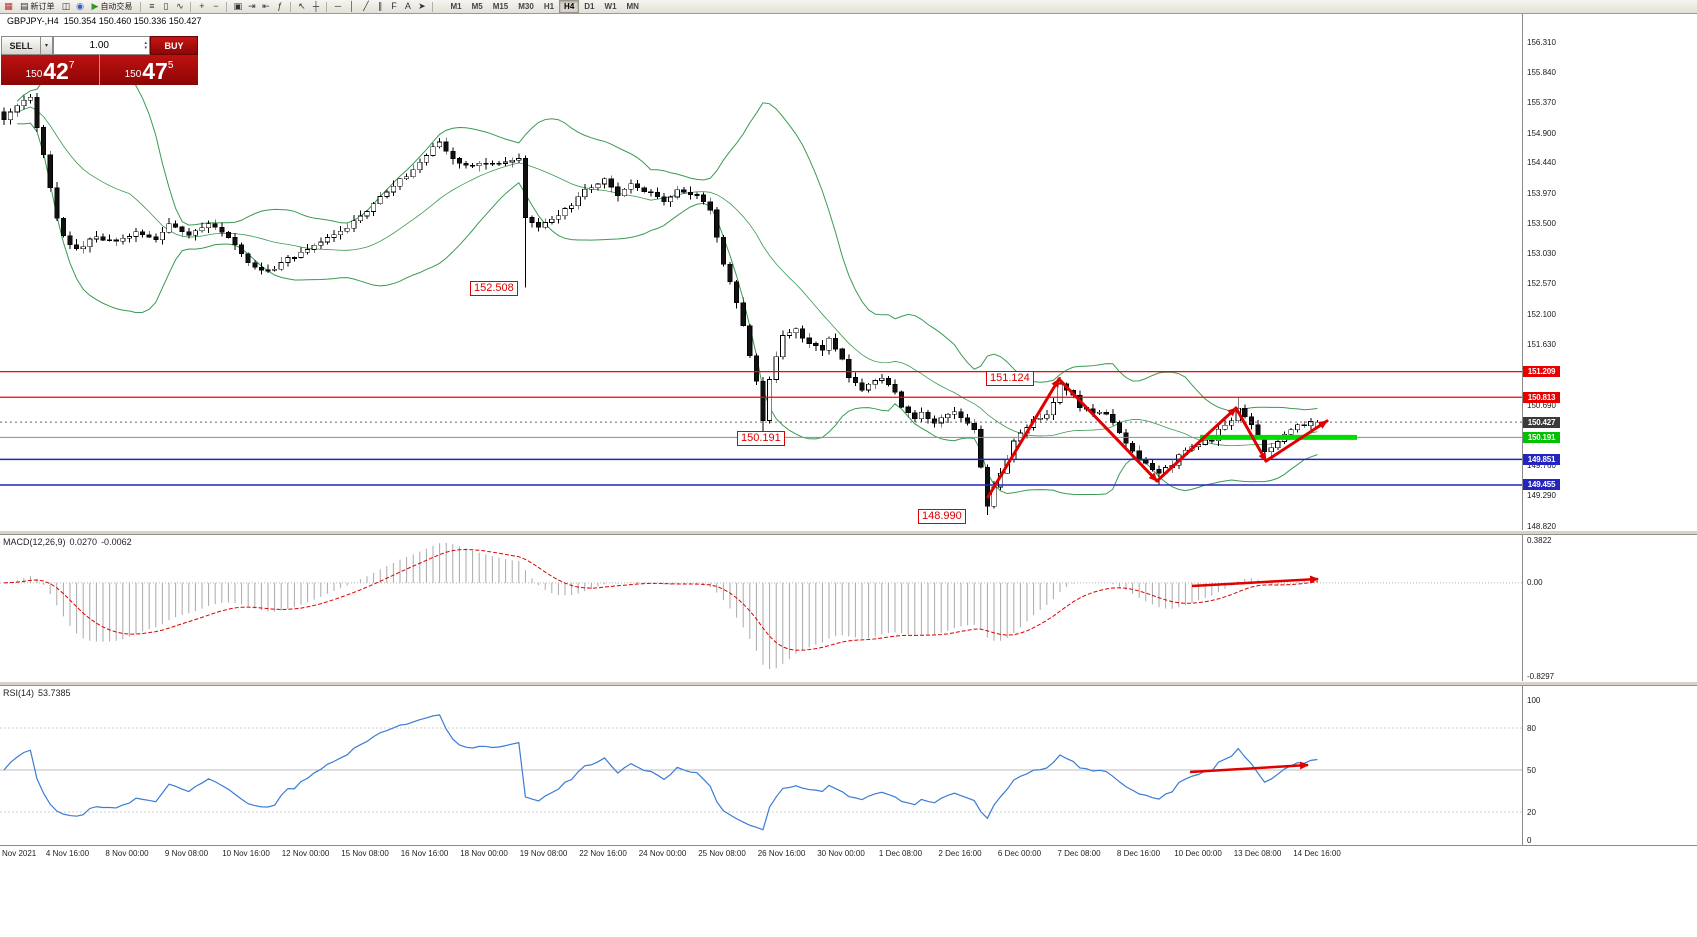 The height and width of the screenshot is (937, 1697). What do you see at coordinates (67, 853) in the screenshot?
I see `date-axis-label: 4 Nov 16:00` at bounding box center [67, 853].